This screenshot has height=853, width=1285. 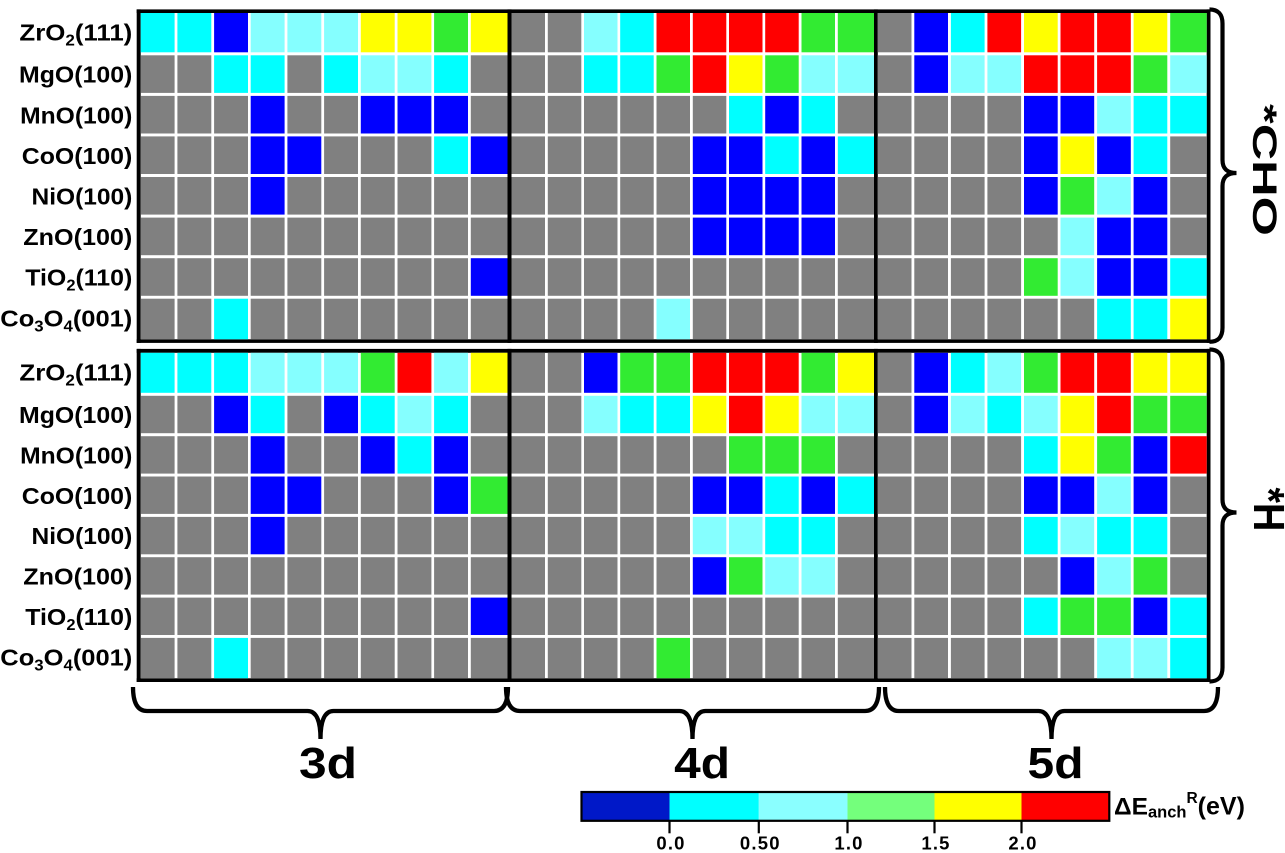 What do you see at coordinates (702, 763) in the screenshot?
I see `svg-text: 4d` at bounding box center [702, 763].